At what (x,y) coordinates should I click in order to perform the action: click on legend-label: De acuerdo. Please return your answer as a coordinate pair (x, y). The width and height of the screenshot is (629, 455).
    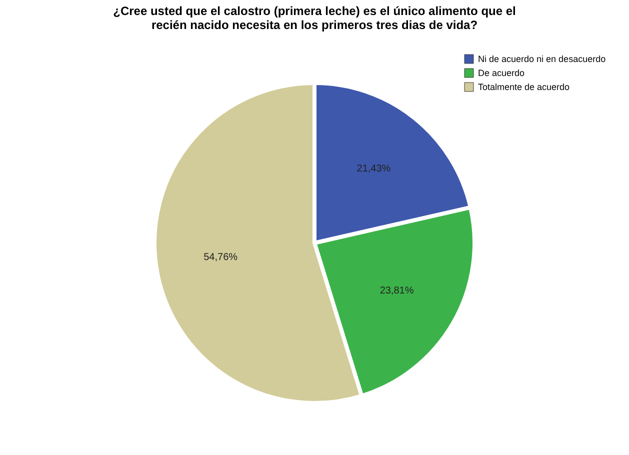
    Looking at the image, I should click on (501, 73).